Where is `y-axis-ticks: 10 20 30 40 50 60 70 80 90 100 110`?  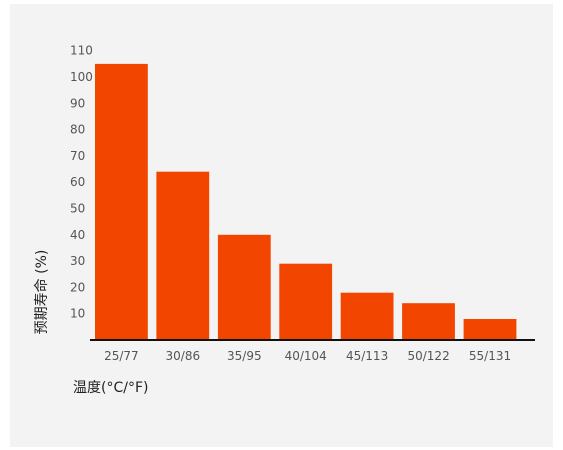 y-axis-ticks: 10 20 30 40 50 60 70 80 90 100 110 is located at coordinates (81, 182).